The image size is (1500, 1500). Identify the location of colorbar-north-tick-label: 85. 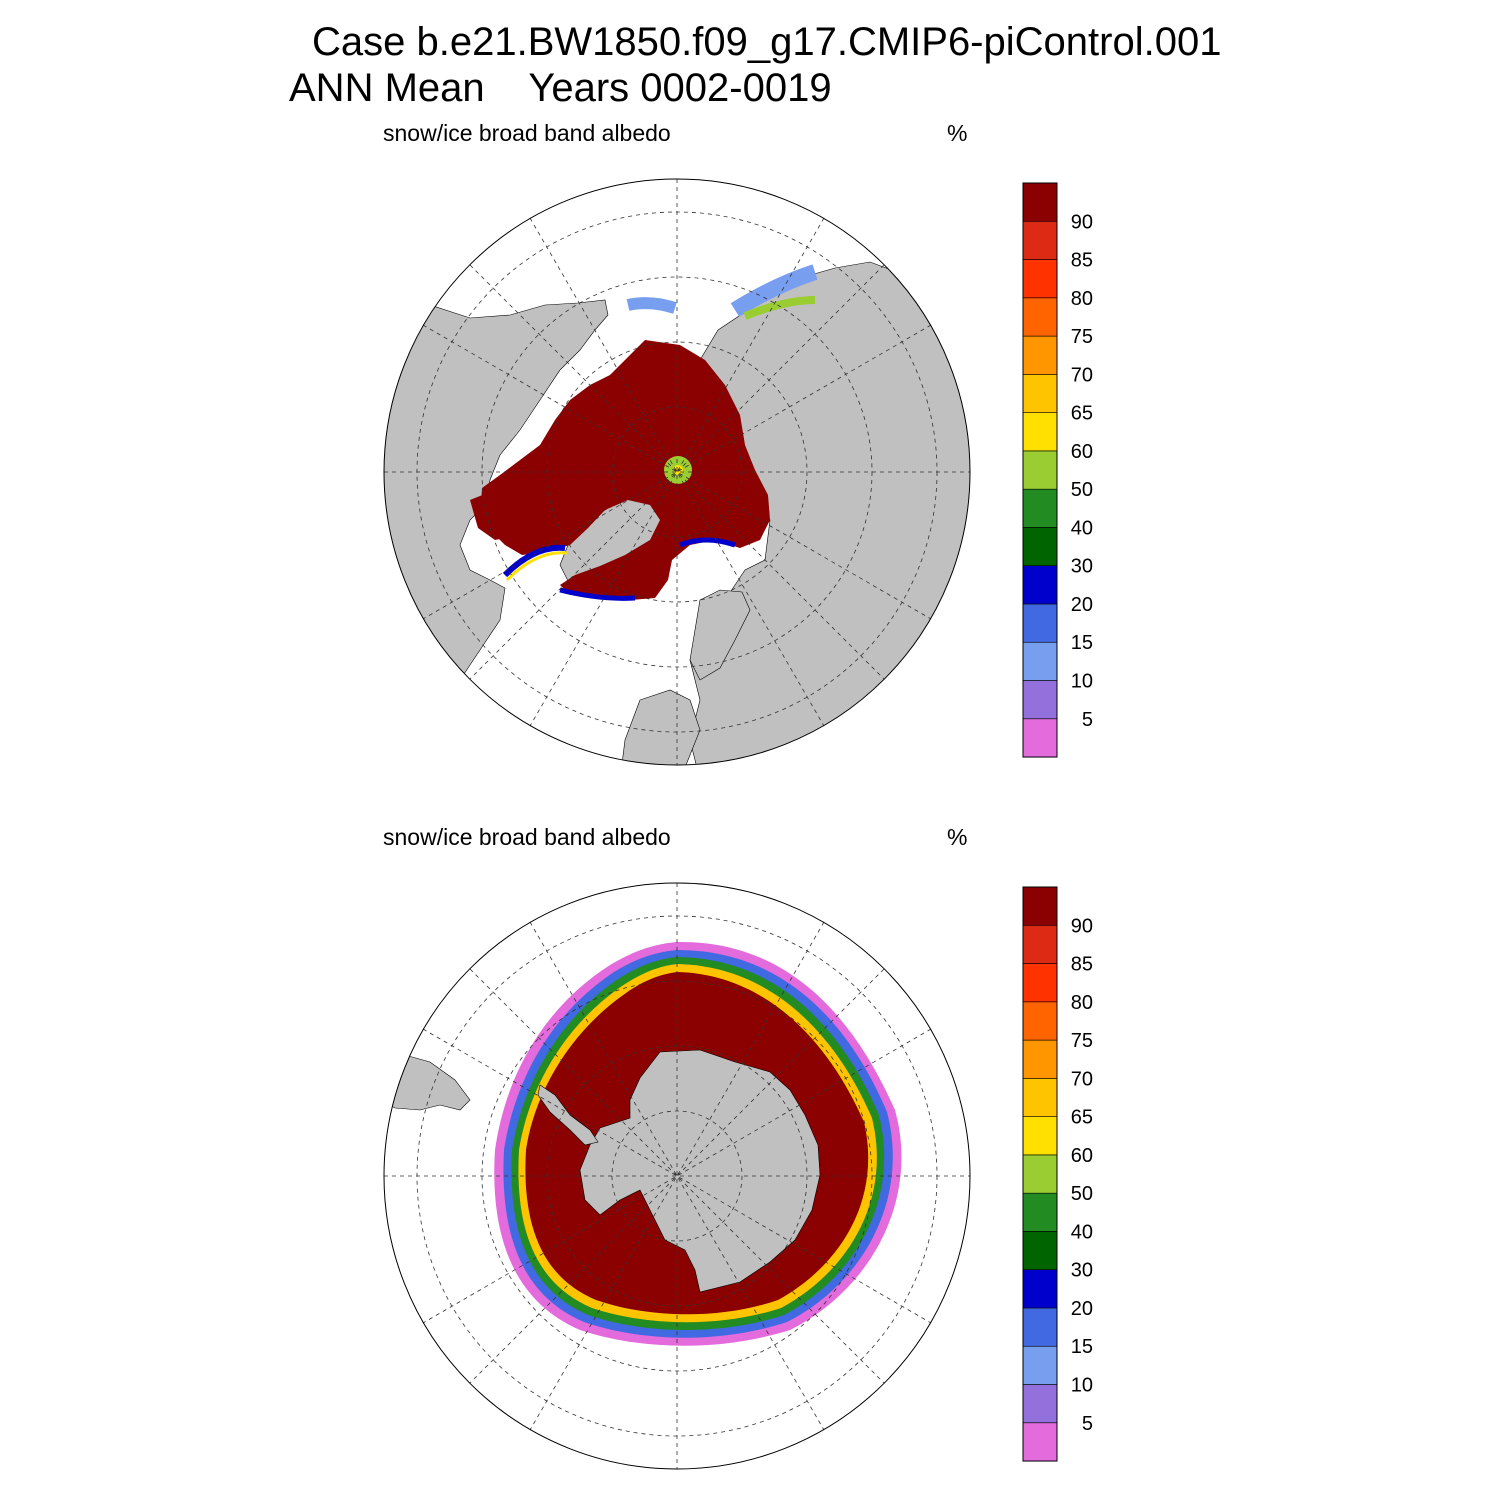
(1082, 261).